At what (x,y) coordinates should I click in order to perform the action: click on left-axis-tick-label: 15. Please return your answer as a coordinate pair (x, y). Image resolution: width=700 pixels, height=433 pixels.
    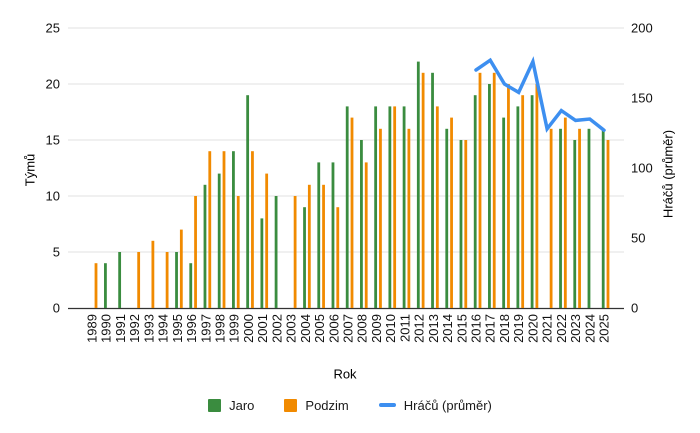
    Looking at the image, I should click on (53, 140).